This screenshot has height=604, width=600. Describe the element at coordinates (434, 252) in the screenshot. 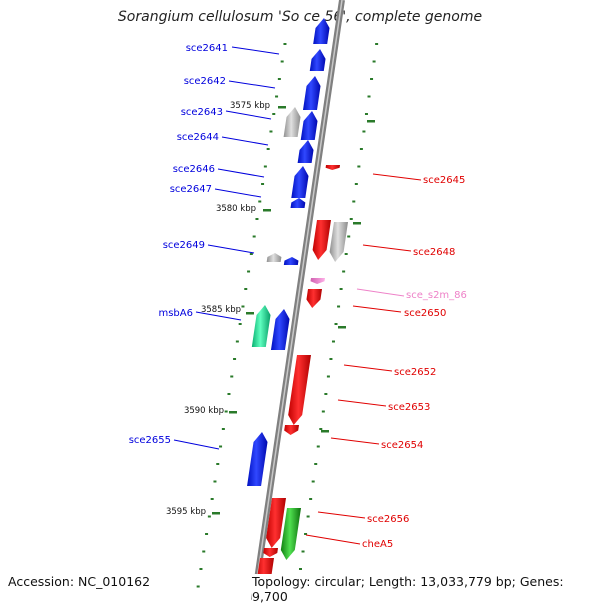

I see `gene-label-sce2648: sce2648` at that location.